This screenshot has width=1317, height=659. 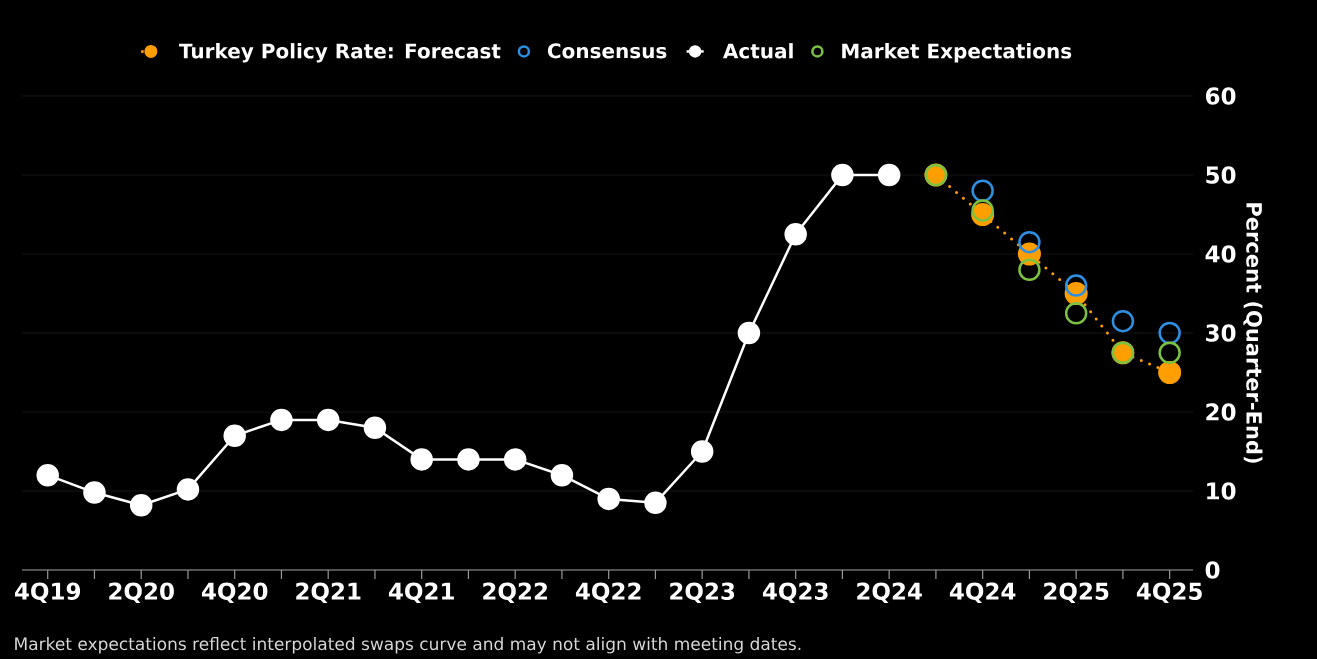 I want to click on x-tick-label: 2Q24, so click(x=889, y=592).